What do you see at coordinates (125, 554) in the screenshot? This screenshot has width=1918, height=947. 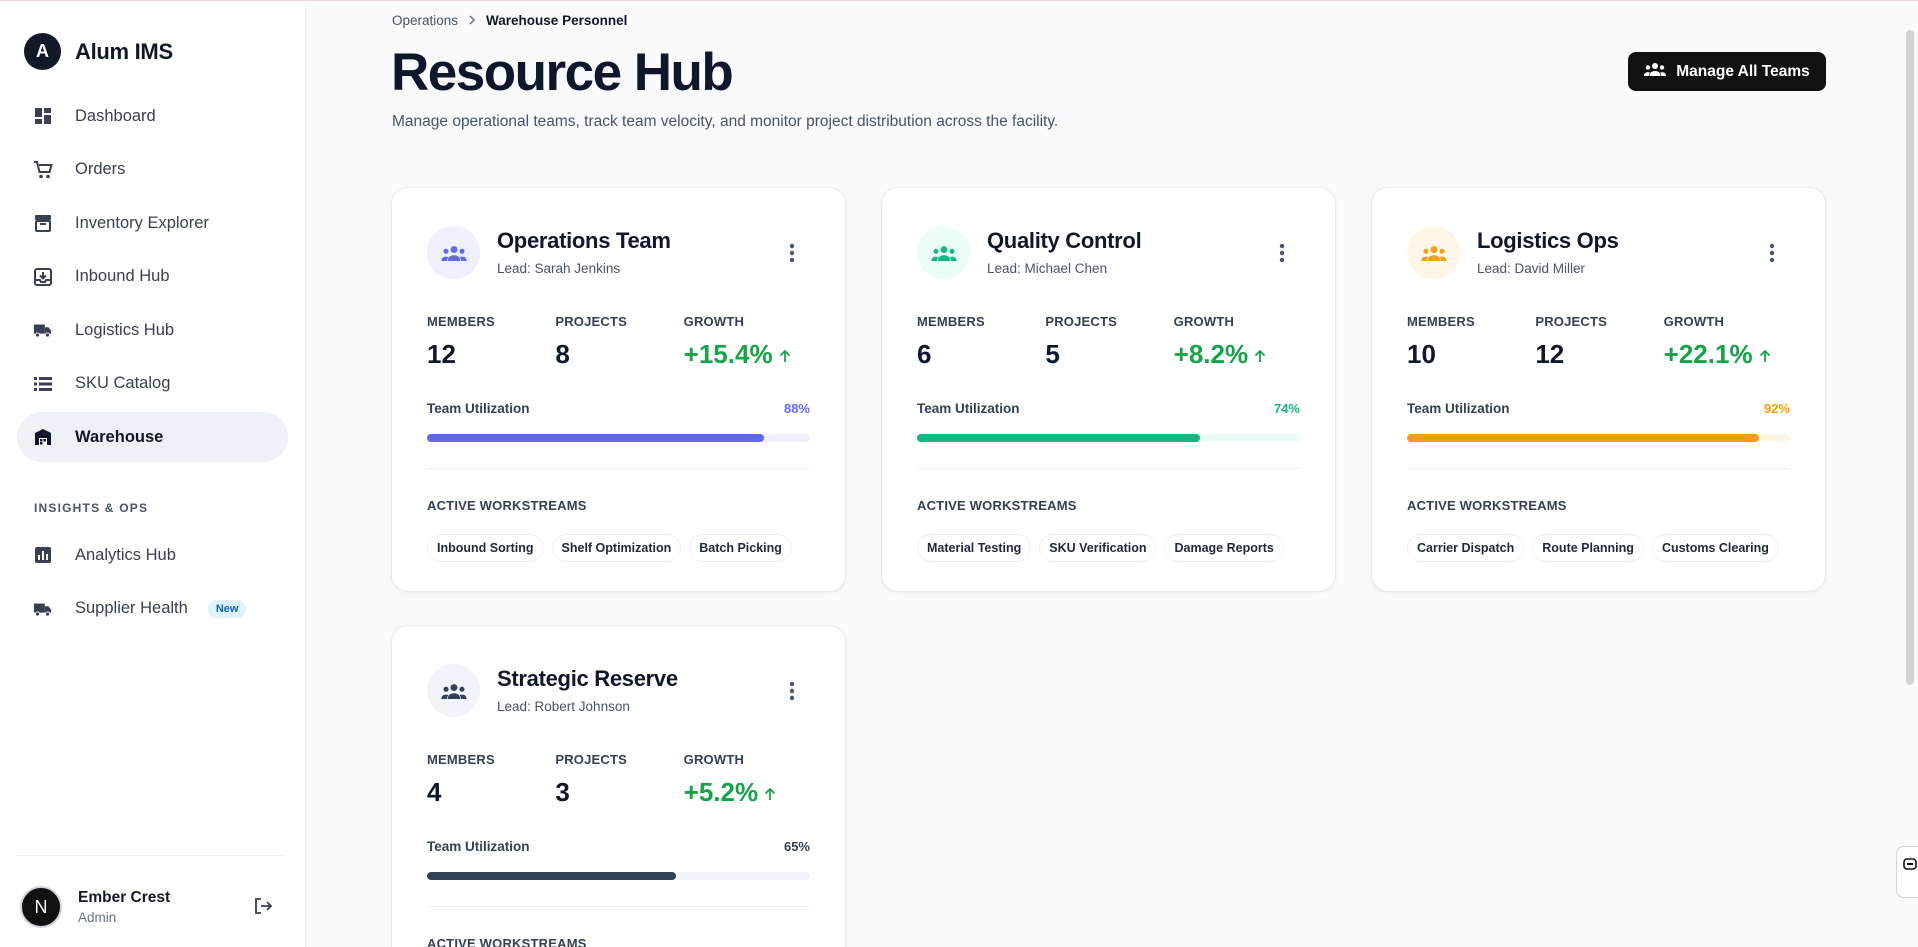 I see `sidebar-item-label: Analytics Hub` at bounding box center [125, 554].